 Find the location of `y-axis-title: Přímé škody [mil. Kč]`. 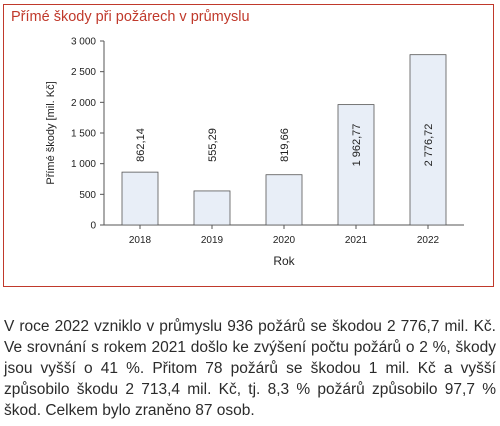

y-axis-title: Přímé škody [mil. Kč] is located at coordinates (51, 132).